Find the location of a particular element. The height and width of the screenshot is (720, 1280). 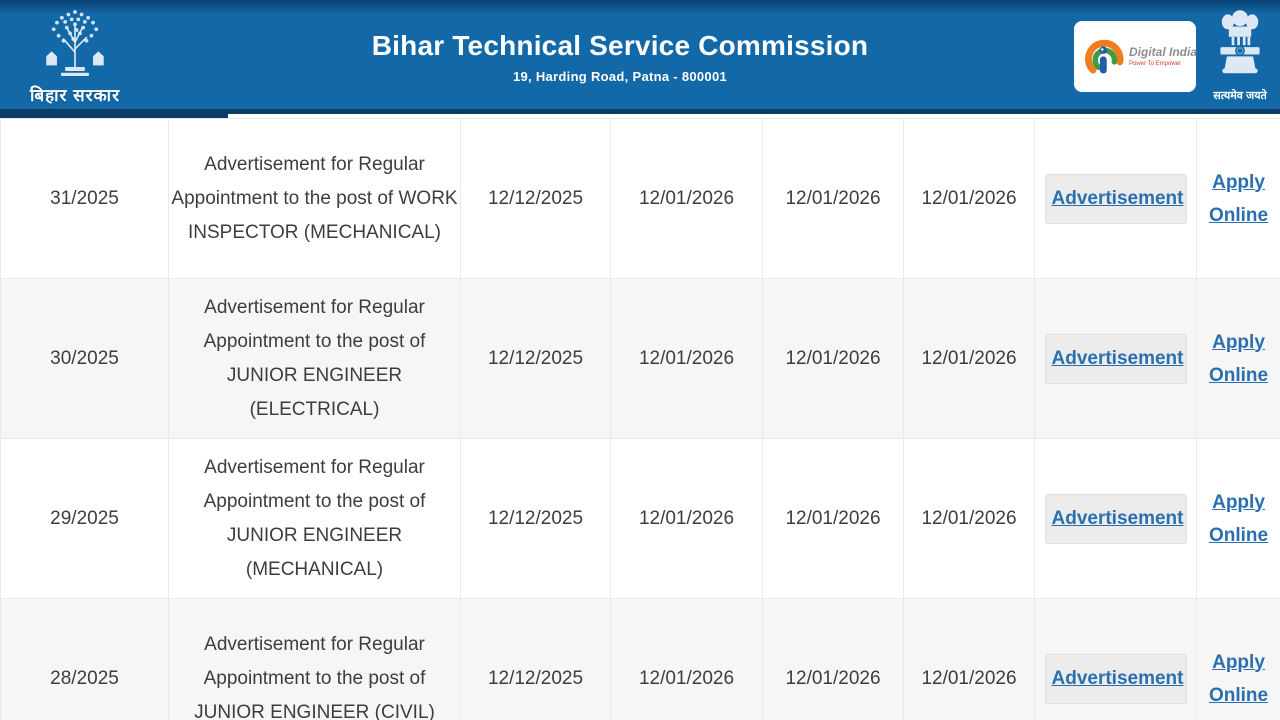

digital-india-logo: Digital India Power To Empower is located at coordinates (1136, 56).